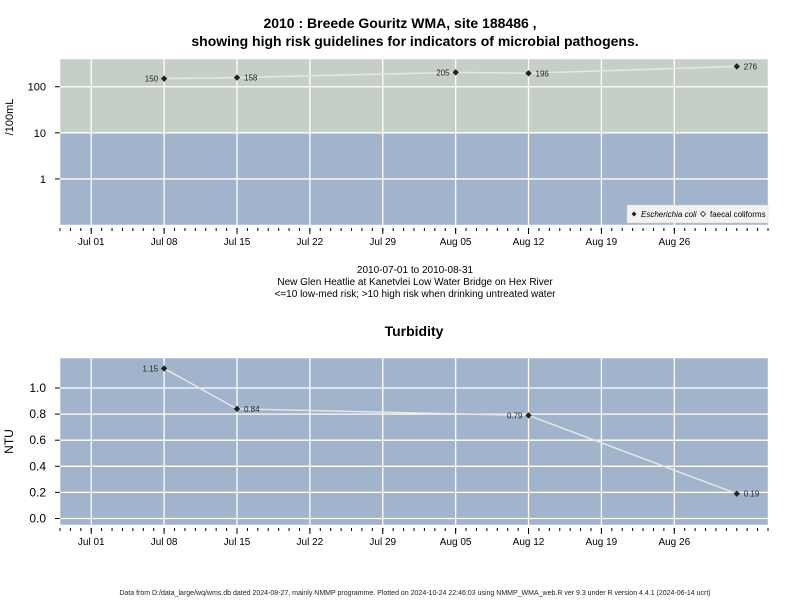 This screenshot has height=600, width=800. I want to click on ecoli-data-label: 150, so click(152, 79).